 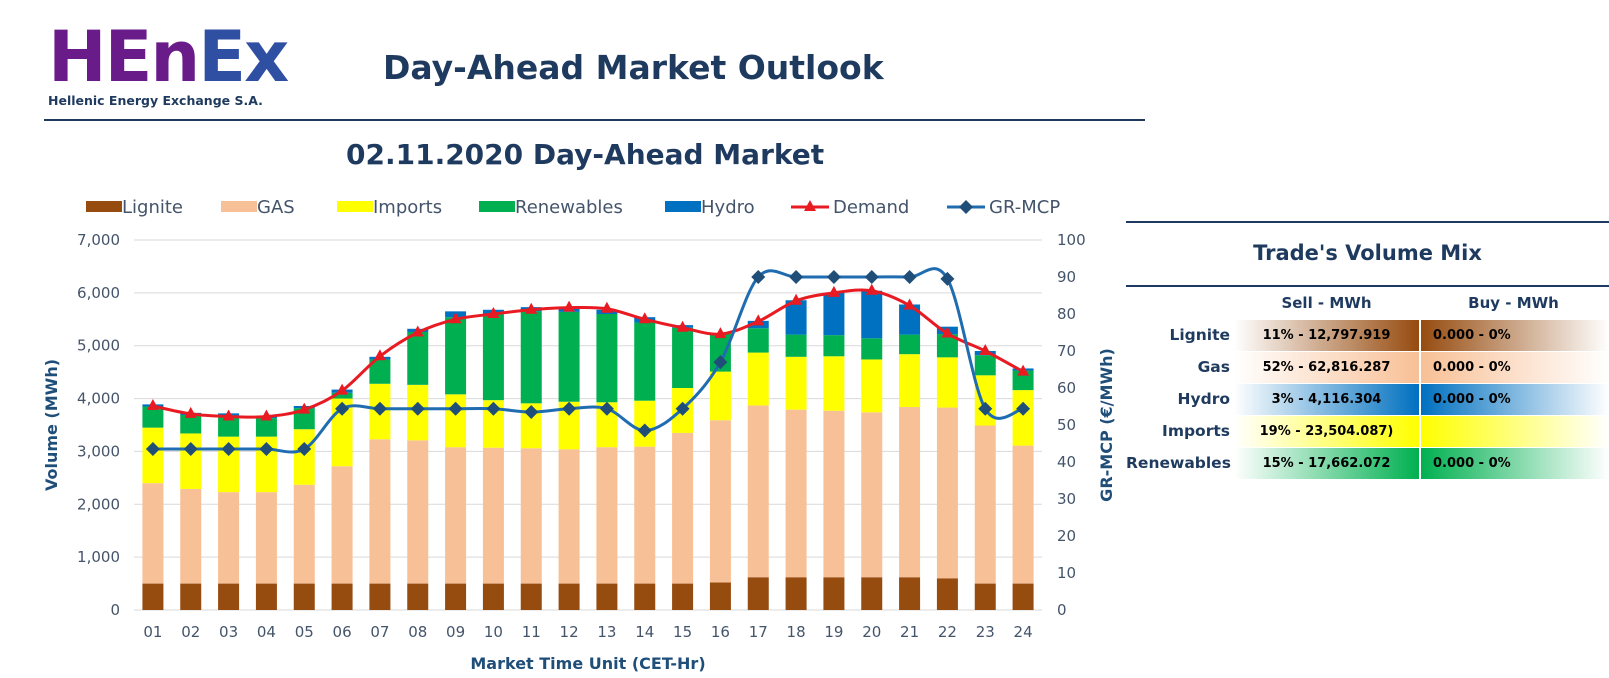 I want to click on legend-label: GR-MCP, so click(x=1024, y=207).